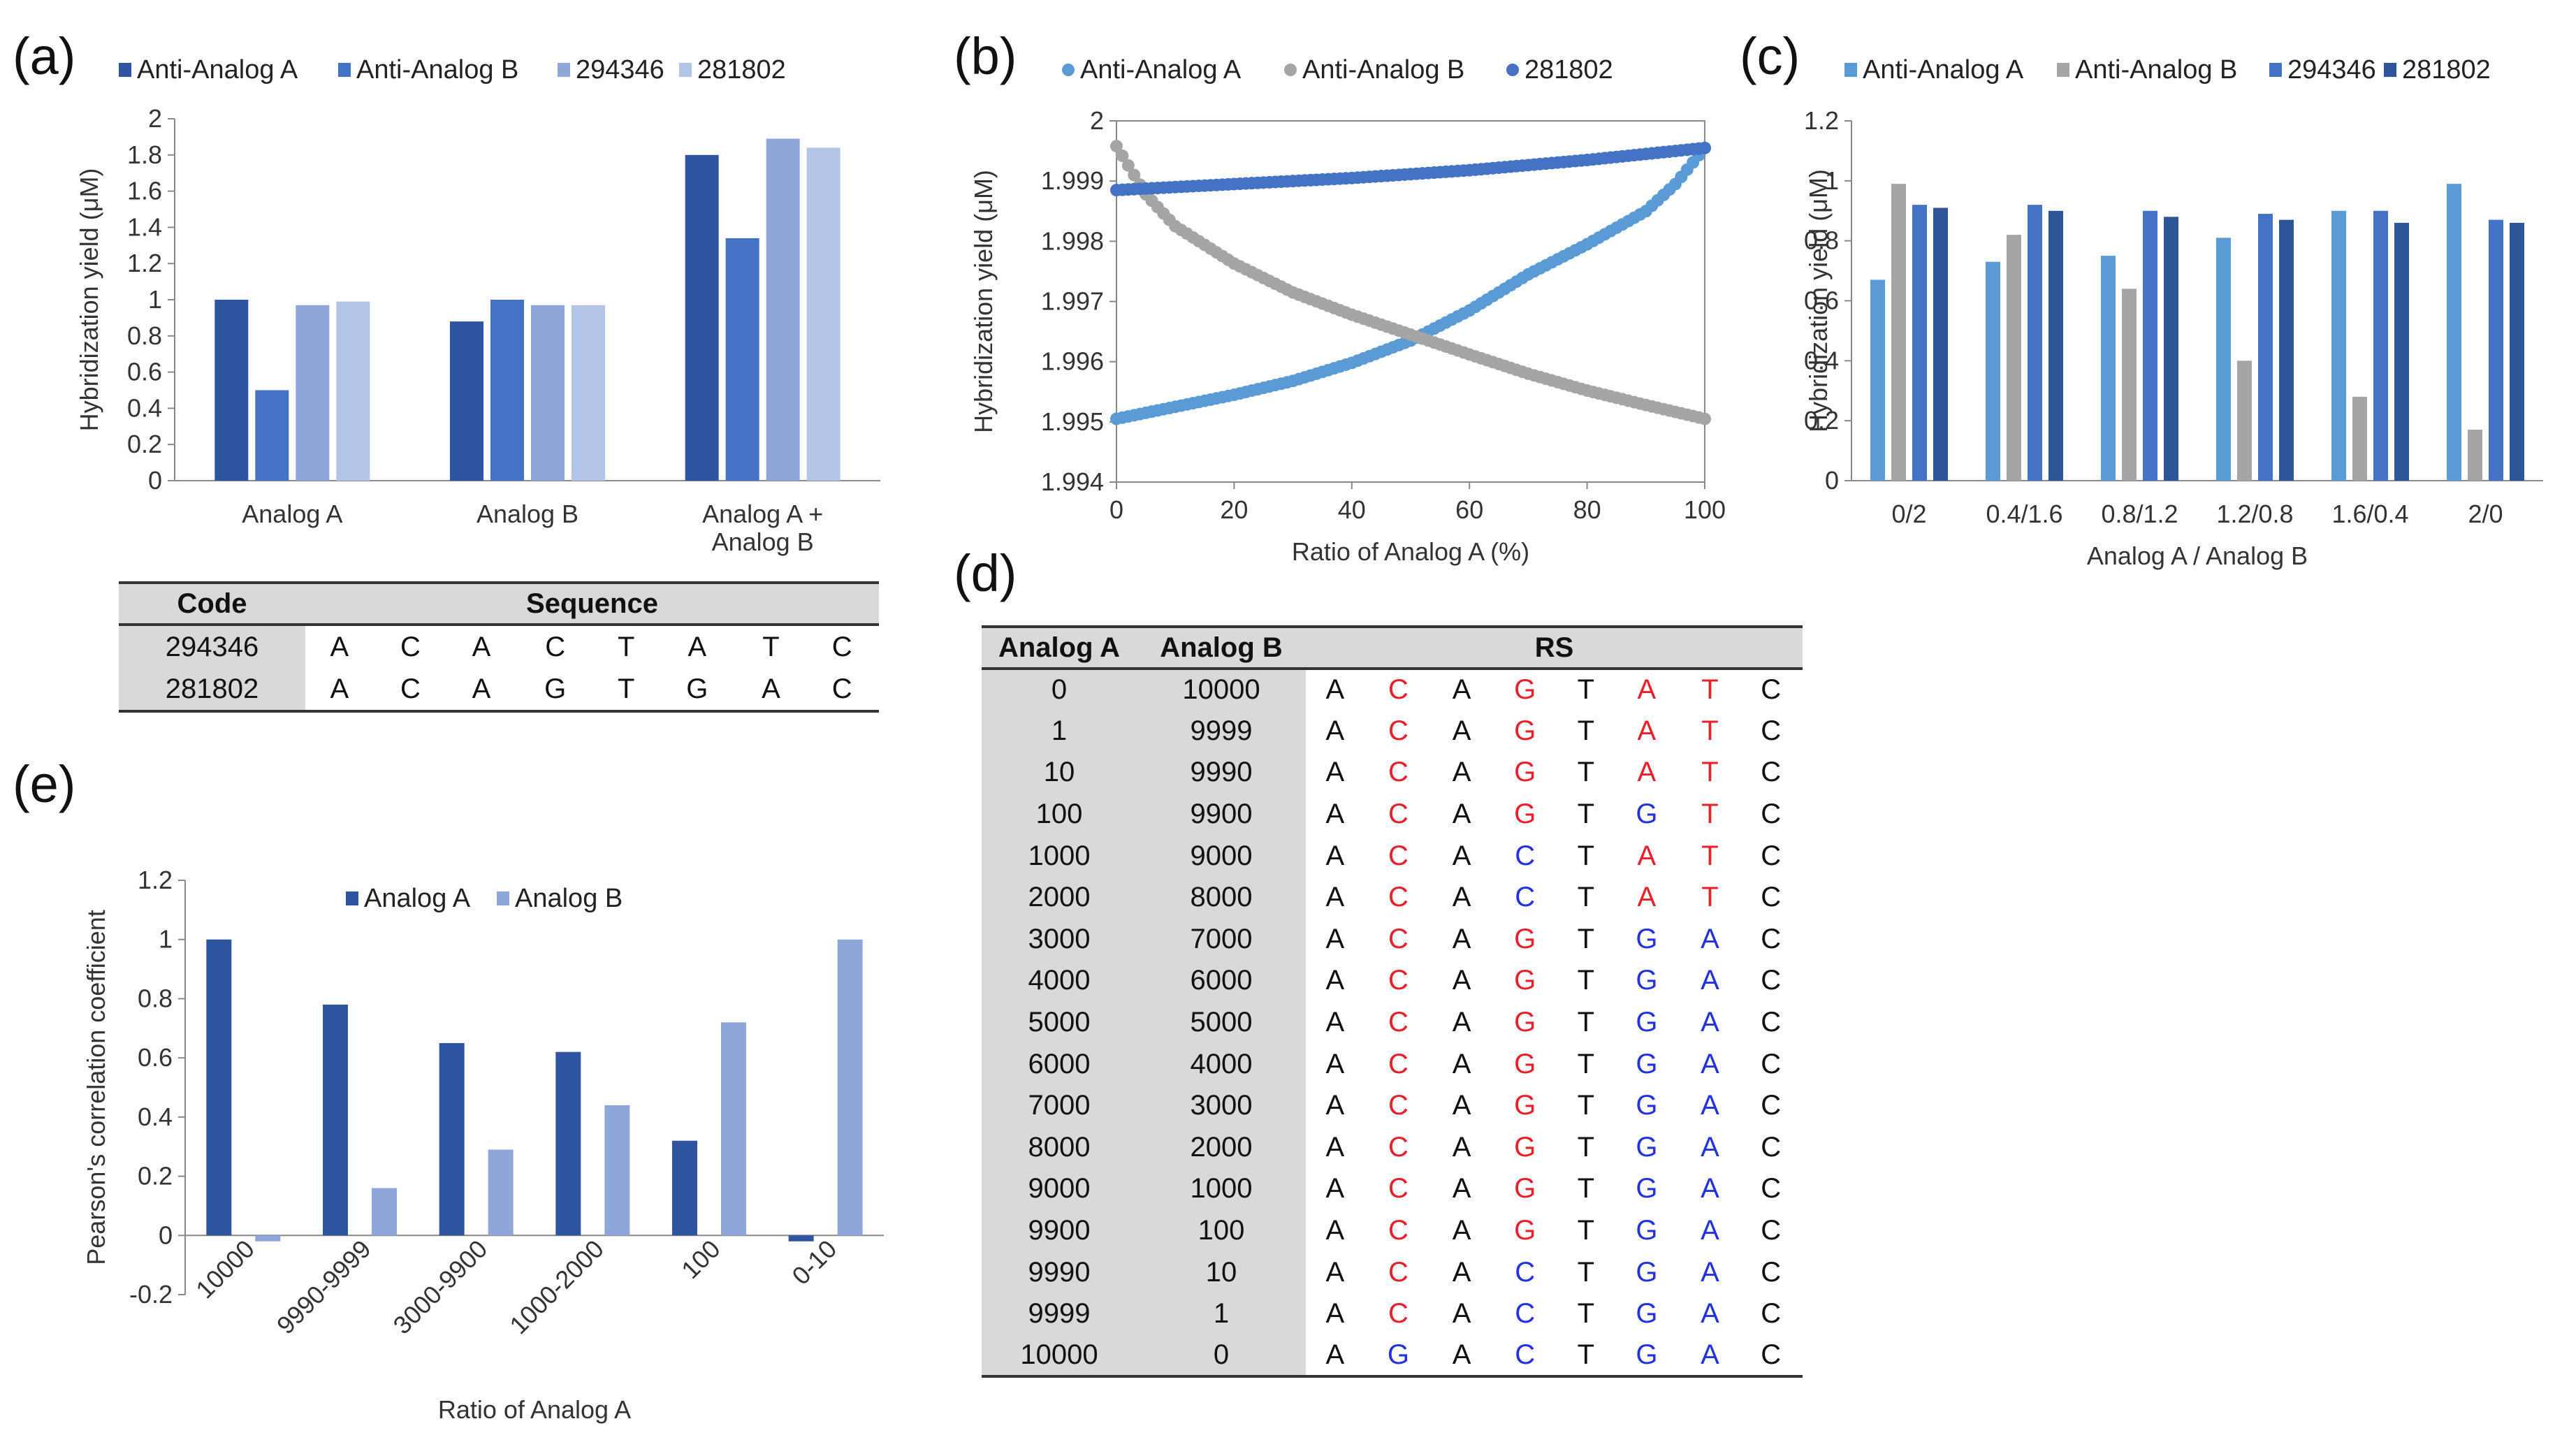 The width and height of the screenshot is (2569, 1456). Describe the element at coordinates (1705, 509) in the screenshot. I see `x-tick-label: 100` at that location.